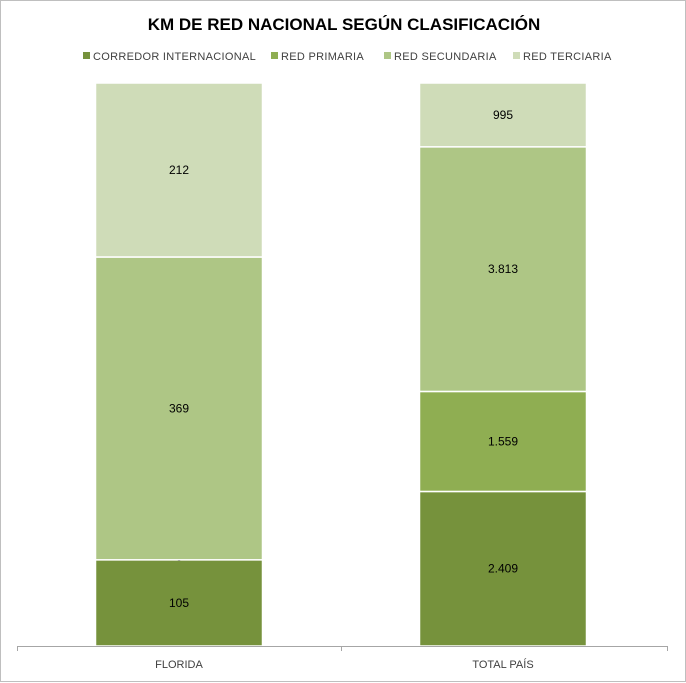  I want to click on category-label-florida: FLORIDA, so click(179, 665).